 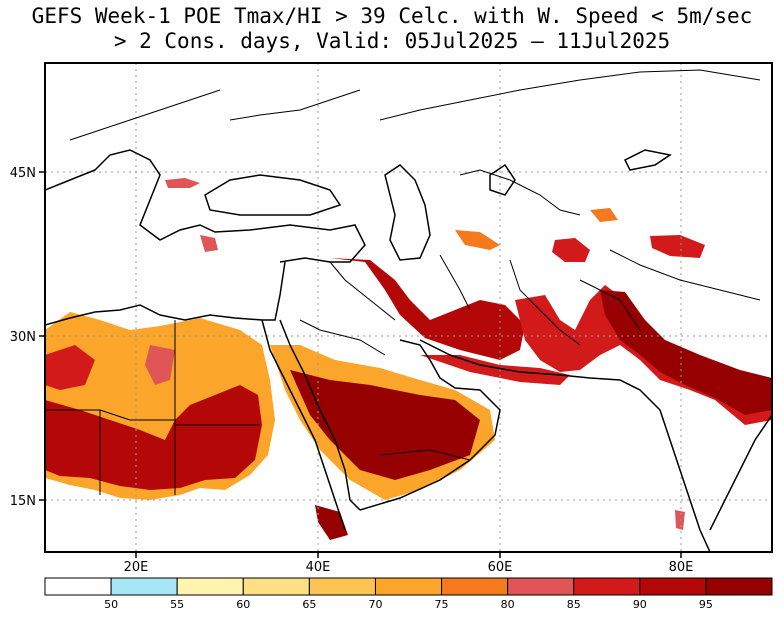 I want to click on shade-egypt, so click(x=160, y=365).